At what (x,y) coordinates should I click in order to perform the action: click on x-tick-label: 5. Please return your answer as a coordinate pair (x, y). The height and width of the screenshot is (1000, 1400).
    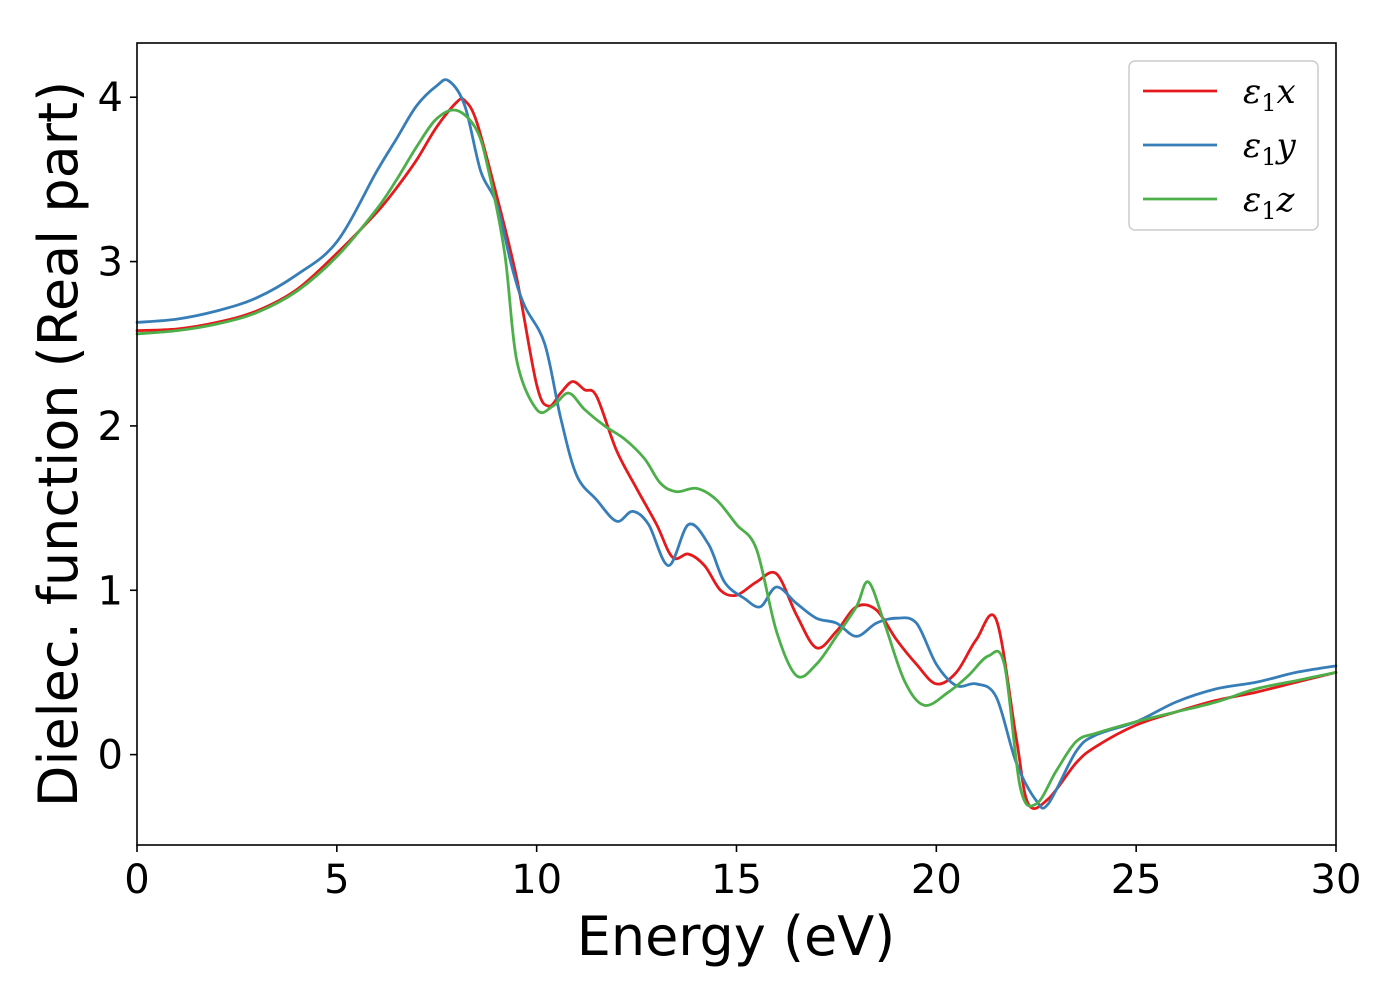
    Looking at the image, I should click on (336, 880).